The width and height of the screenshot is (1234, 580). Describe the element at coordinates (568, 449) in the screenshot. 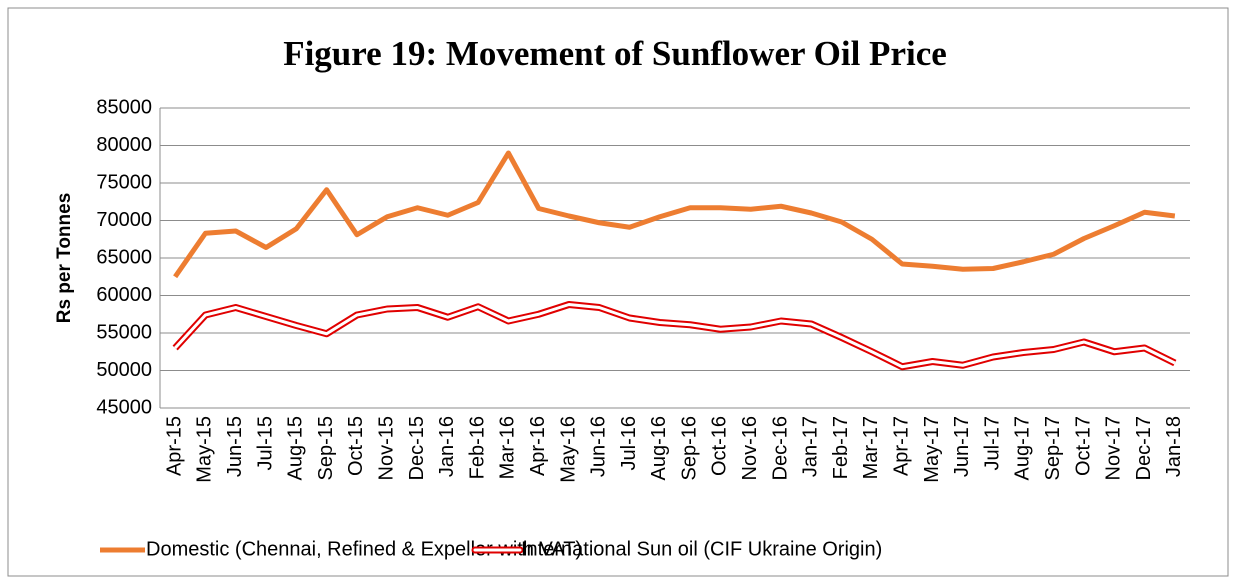

I see `x-tick-label: May-16` at that location.